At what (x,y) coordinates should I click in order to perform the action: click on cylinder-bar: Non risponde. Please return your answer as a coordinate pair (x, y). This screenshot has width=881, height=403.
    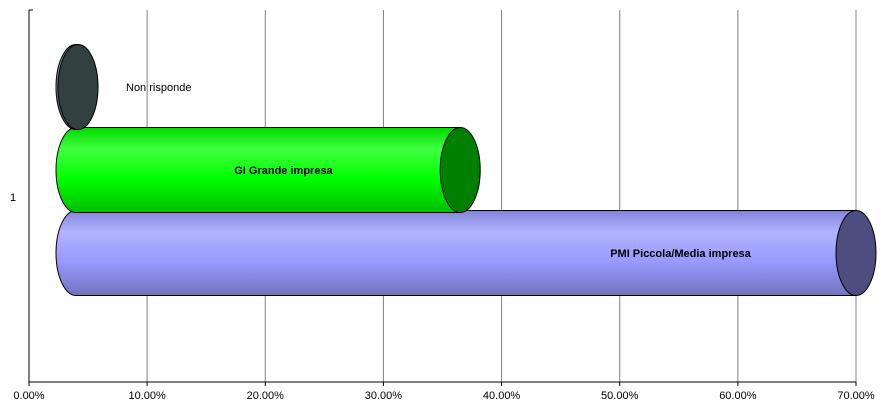
    Looking at the image, I should click on (123, 87).